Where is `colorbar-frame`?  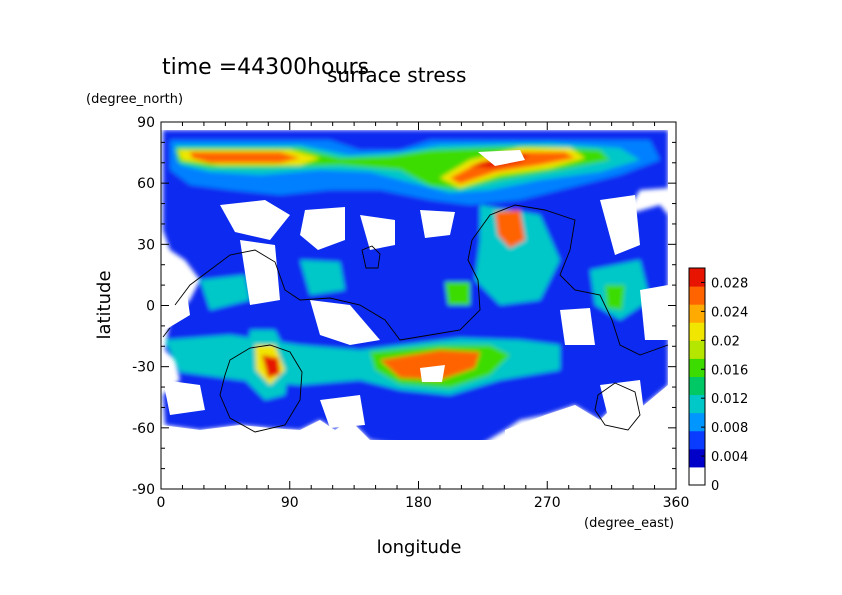
colorbar-frame is located at coordinates (697, 376).